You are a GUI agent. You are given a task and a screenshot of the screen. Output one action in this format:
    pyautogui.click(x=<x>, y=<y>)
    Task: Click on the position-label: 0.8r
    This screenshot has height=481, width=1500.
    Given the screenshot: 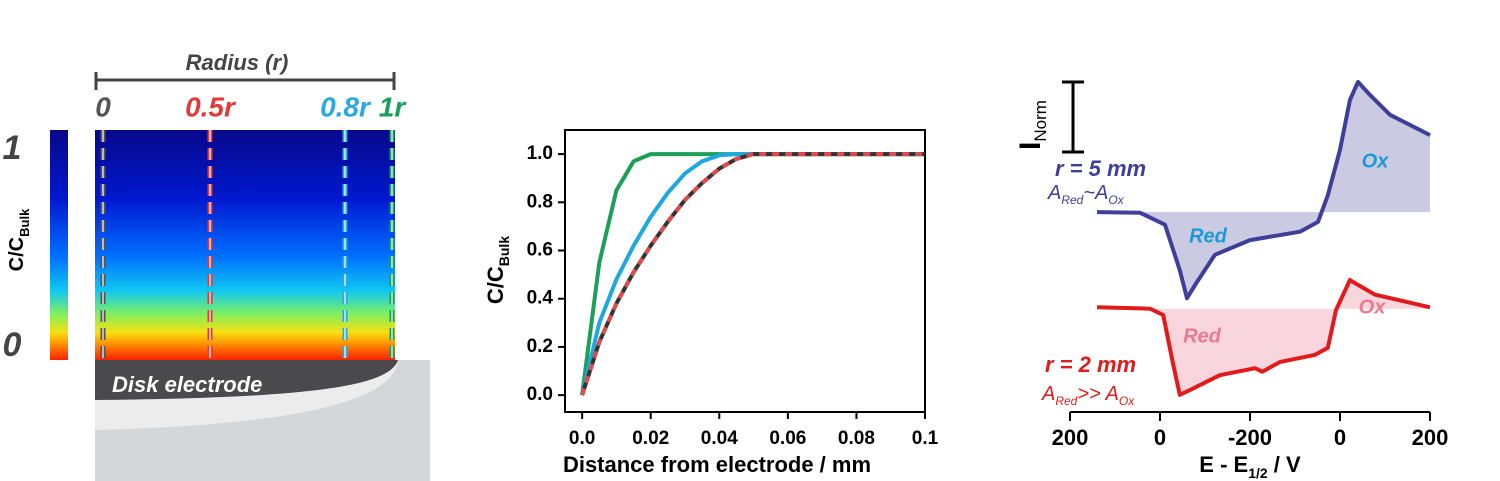 What is the action you would take?
    pyautogui.click(x=346, y=106)
    